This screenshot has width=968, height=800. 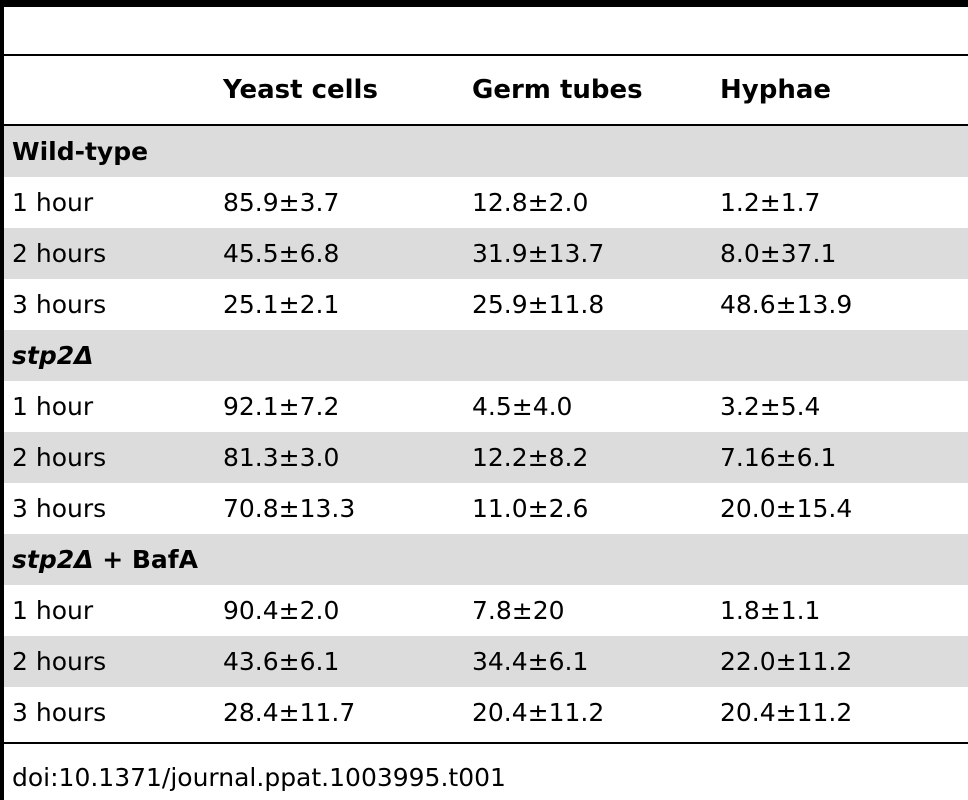 What do you see at coordinates (530, 508) in the screenshot?
I see `cell-germ-tubes: 11.0±2.6` at bounding box center [530, 508].